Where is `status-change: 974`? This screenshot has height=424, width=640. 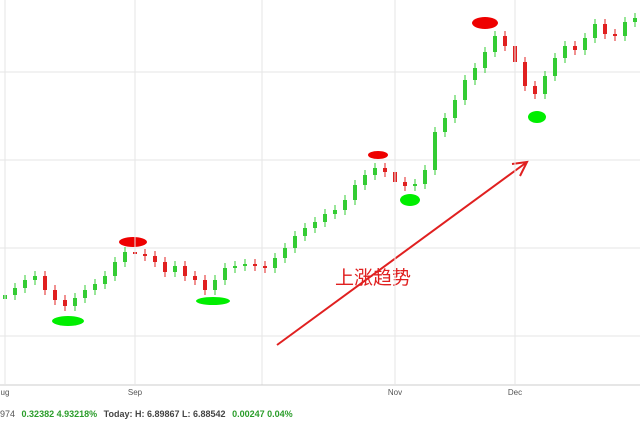 status-change: 974 is located at coordinates (8, 414).